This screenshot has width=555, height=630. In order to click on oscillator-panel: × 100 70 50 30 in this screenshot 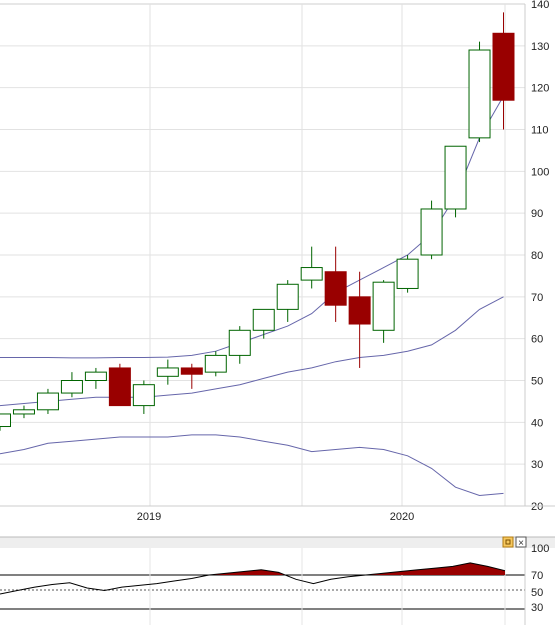, I will do `click(277, 580)`.